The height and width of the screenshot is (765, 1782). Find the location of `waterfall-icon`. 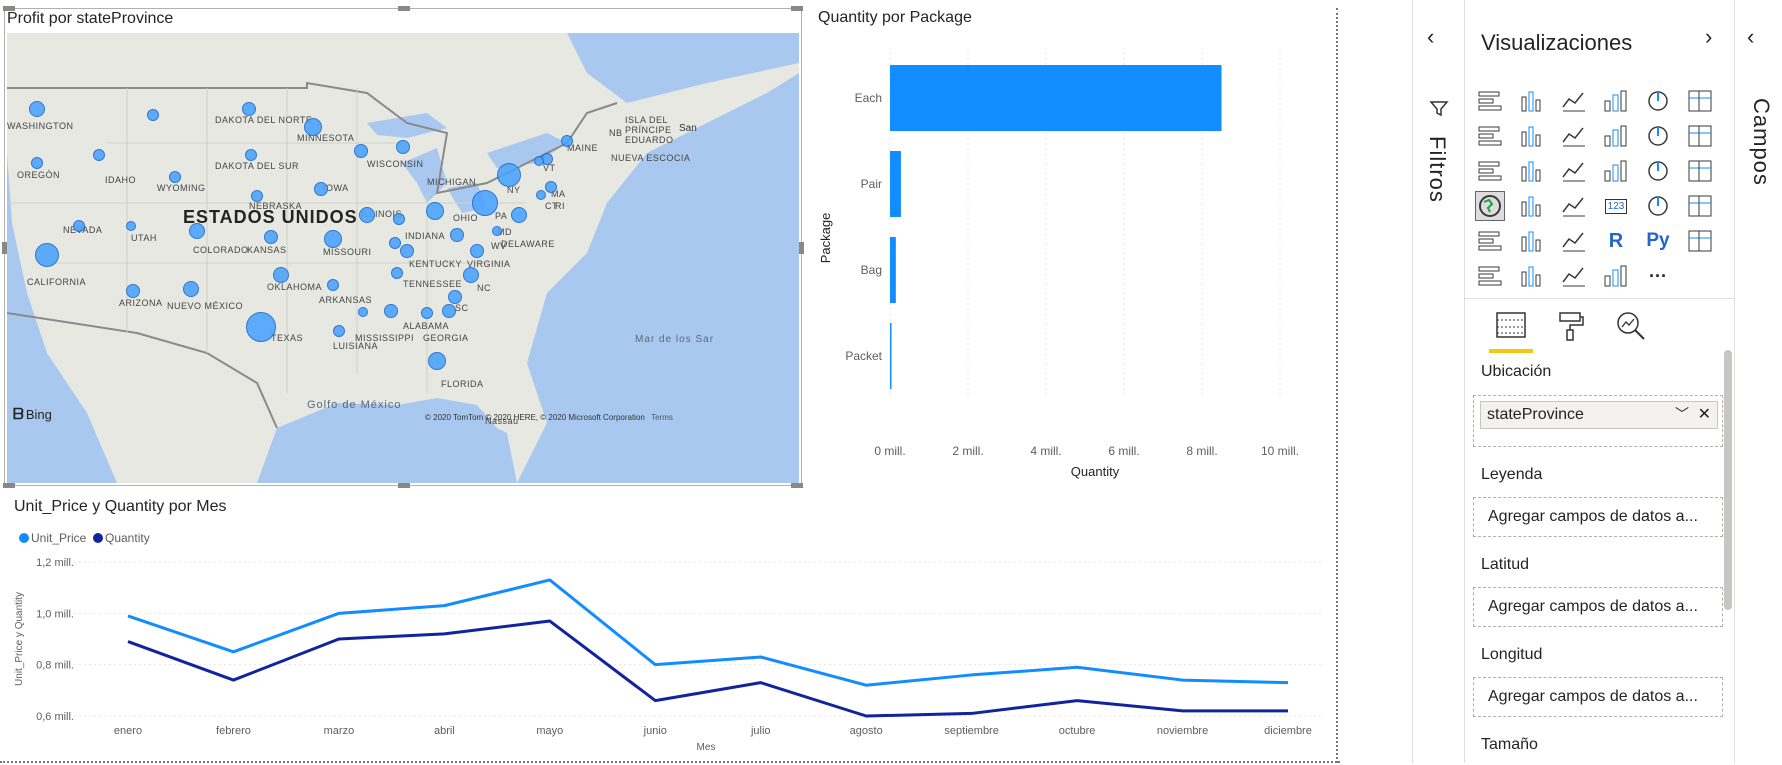

waterfall-icon is located at coordinates (1490, 171).